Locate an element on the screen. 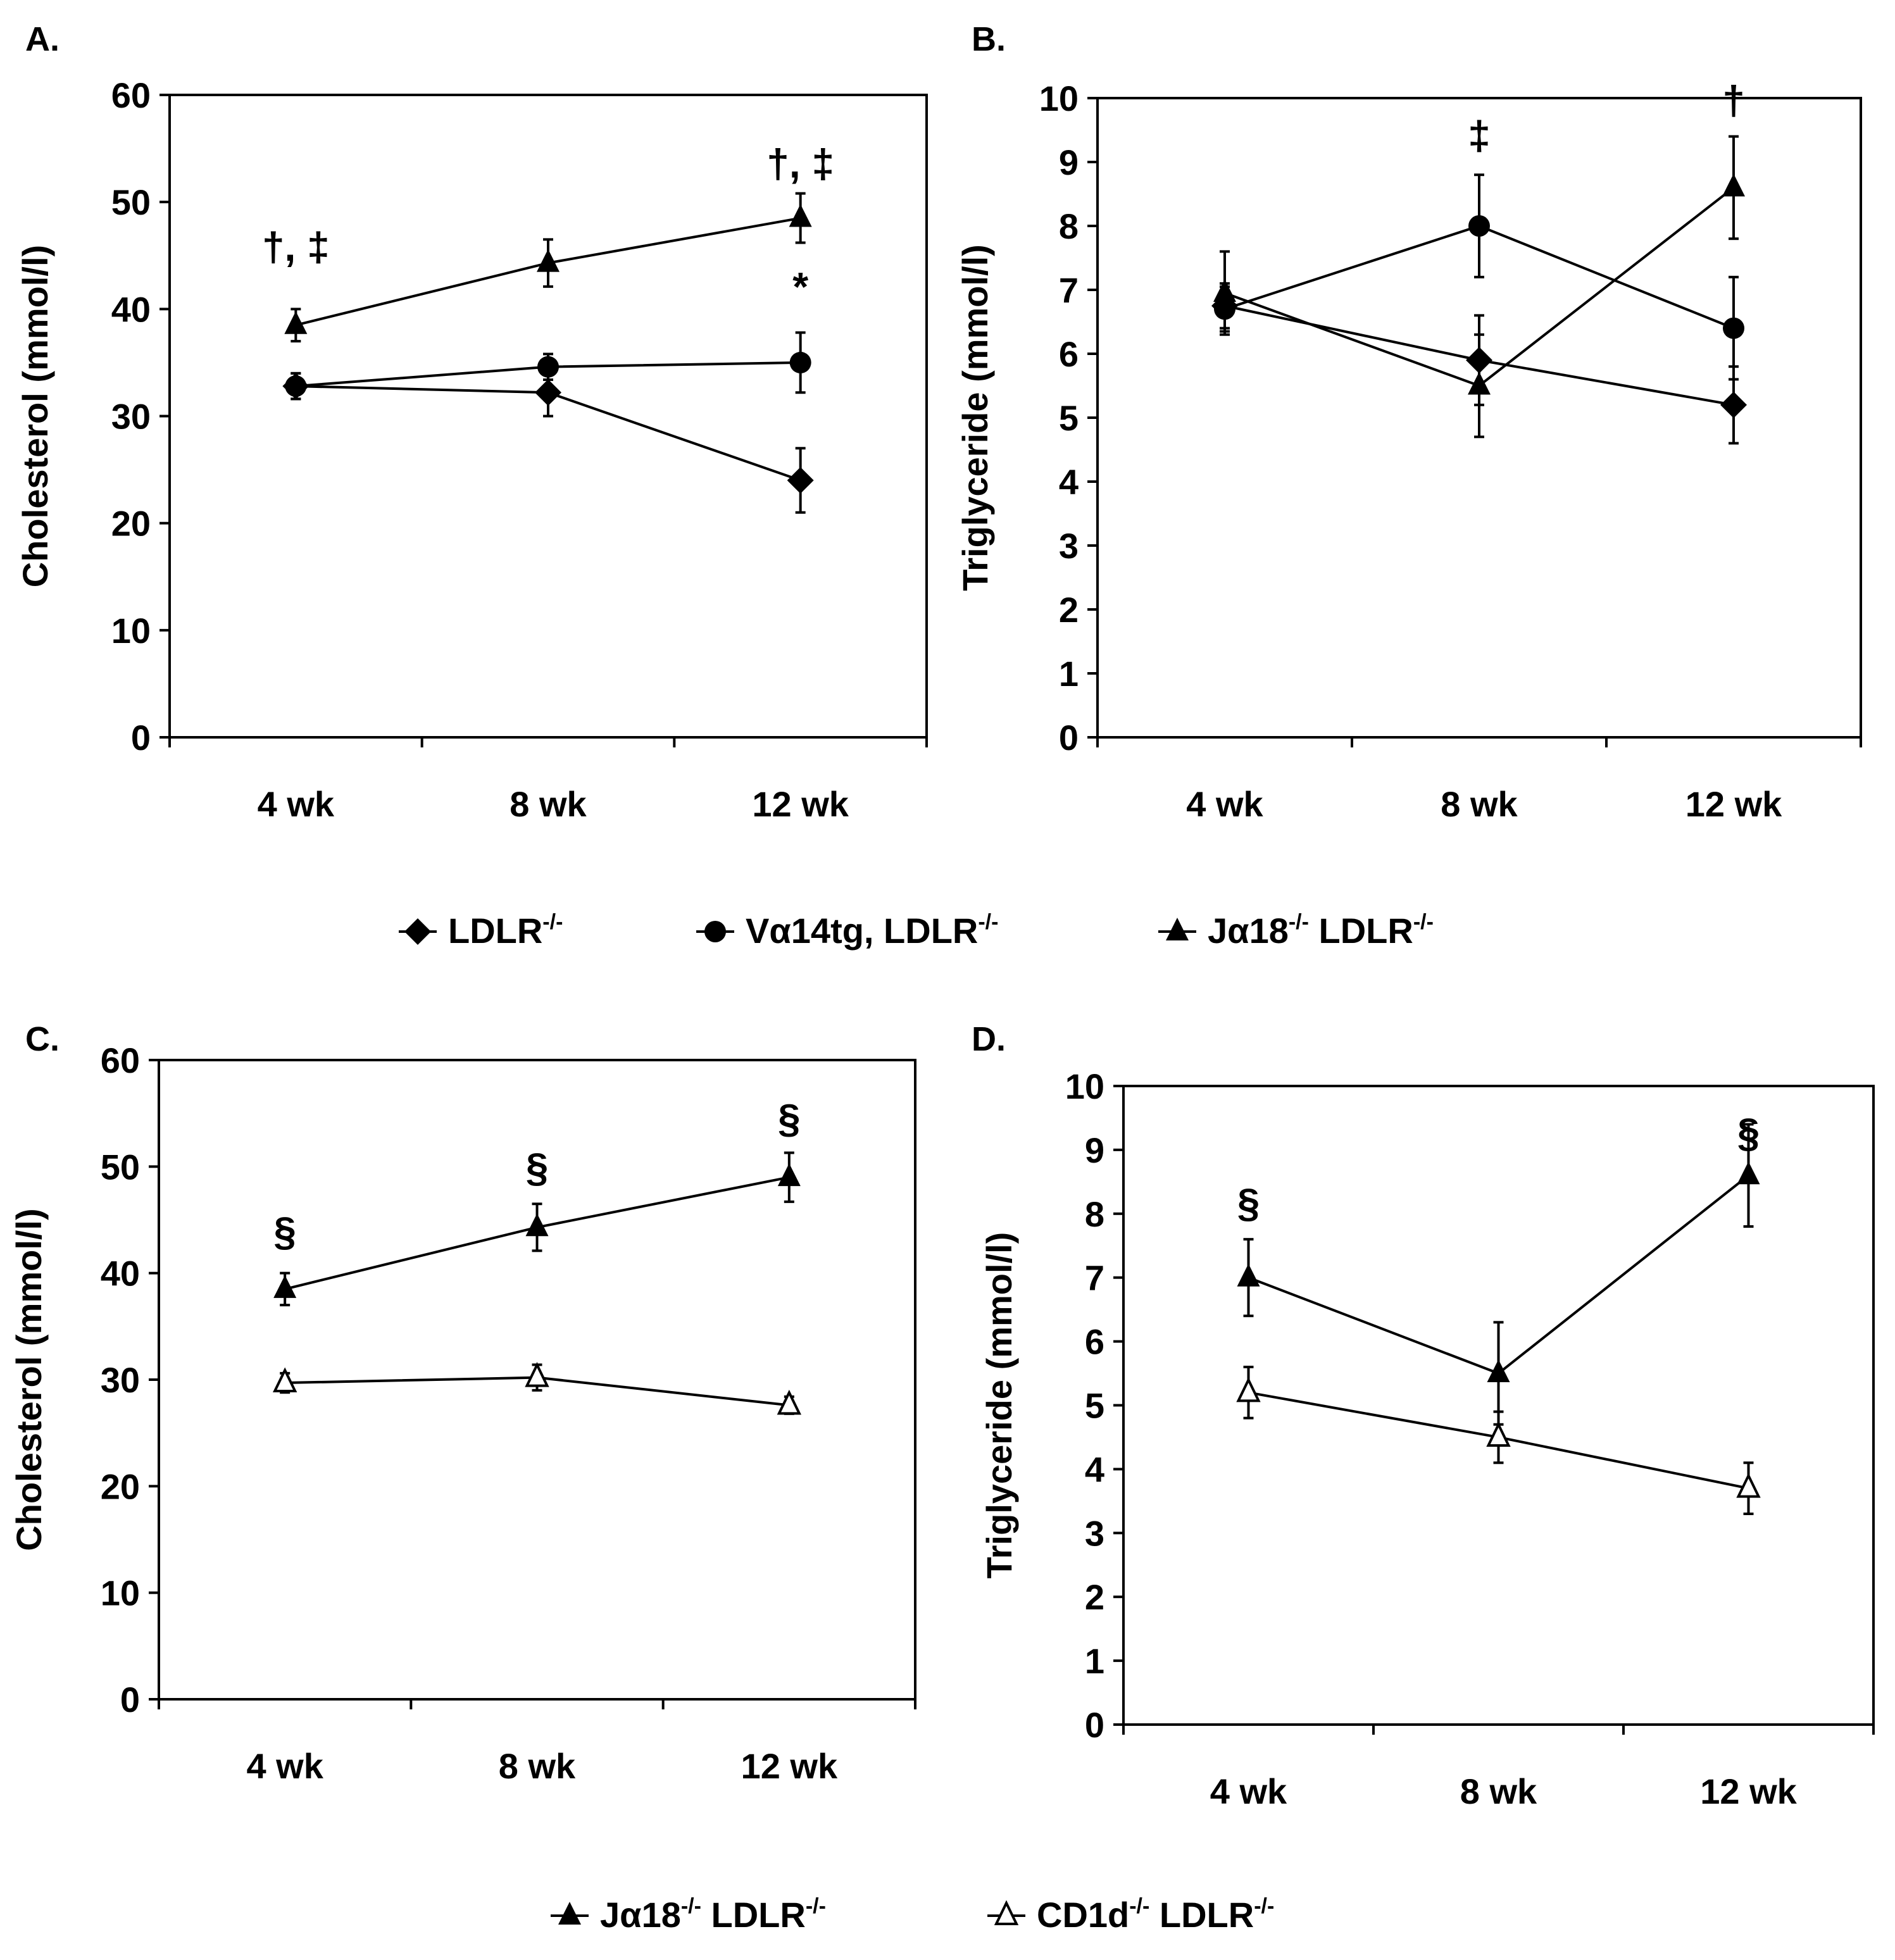 This screenshot has height=1960, width=1895. legend-label: Jα18-/- LDLR-/- is located at coordinates (1321, 930).